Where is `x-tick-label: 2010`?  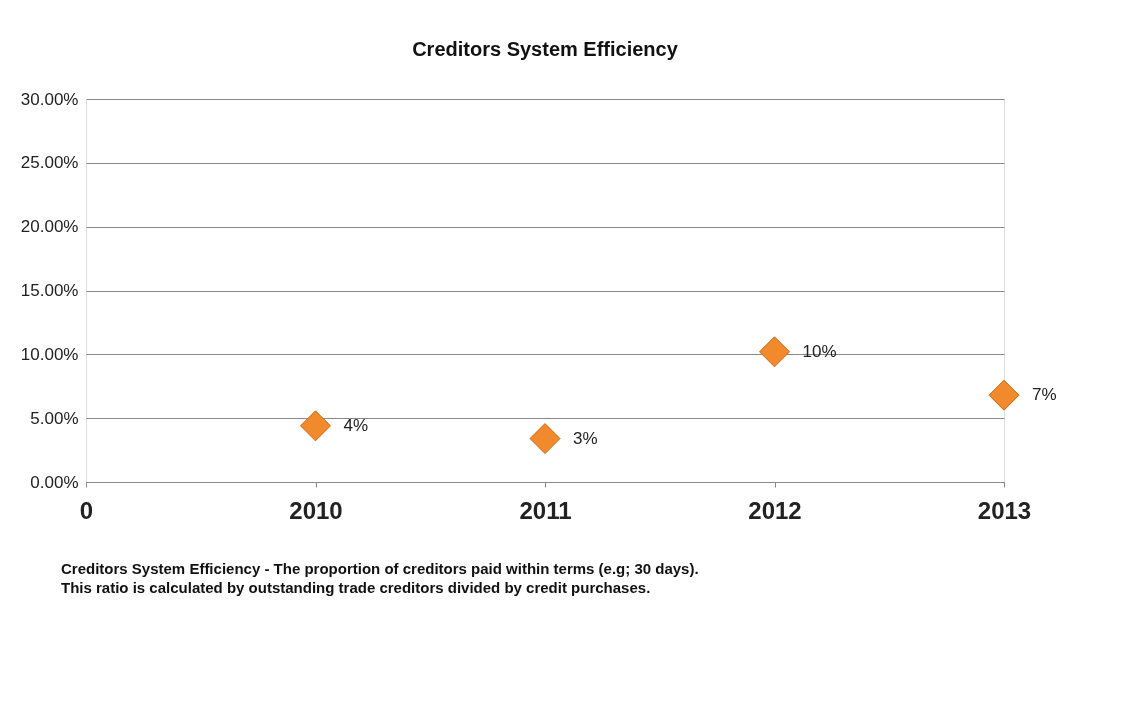 x-tick-label: 2010 is located at coordinates (316, 510).